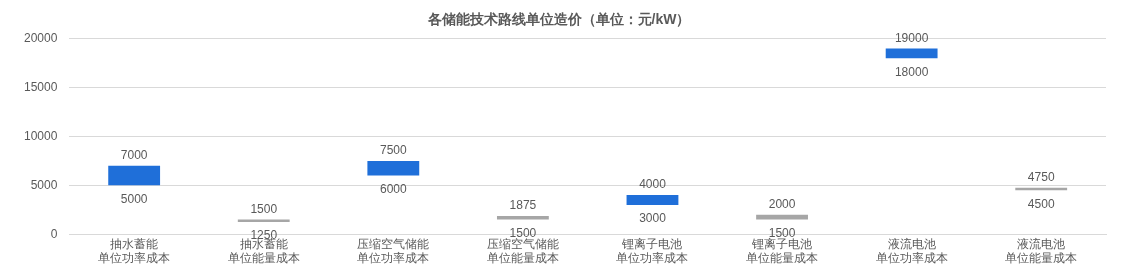 The height and width of the screenshot is (277, 1134). Describe the element at coordinates (782, 203) in the screenshot. I see `annotation: 2000` at that location.